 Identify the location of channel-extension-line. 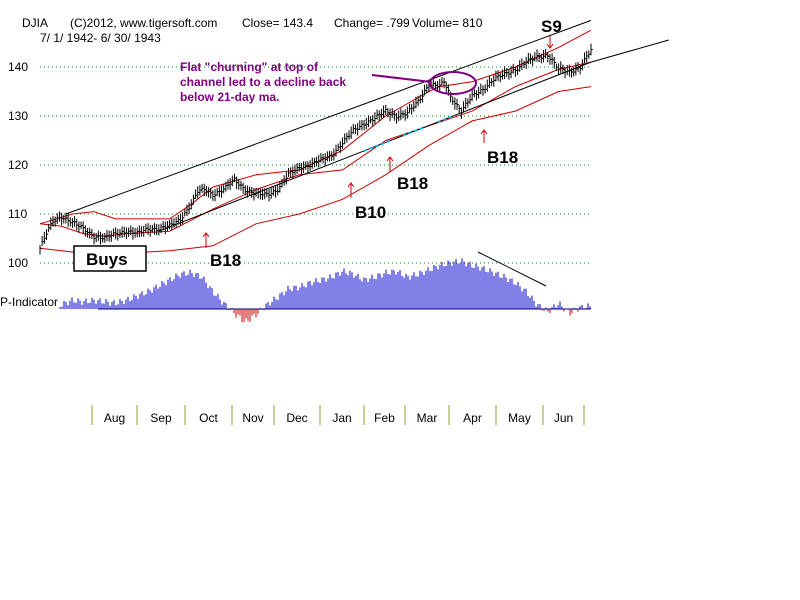
(629, 51).